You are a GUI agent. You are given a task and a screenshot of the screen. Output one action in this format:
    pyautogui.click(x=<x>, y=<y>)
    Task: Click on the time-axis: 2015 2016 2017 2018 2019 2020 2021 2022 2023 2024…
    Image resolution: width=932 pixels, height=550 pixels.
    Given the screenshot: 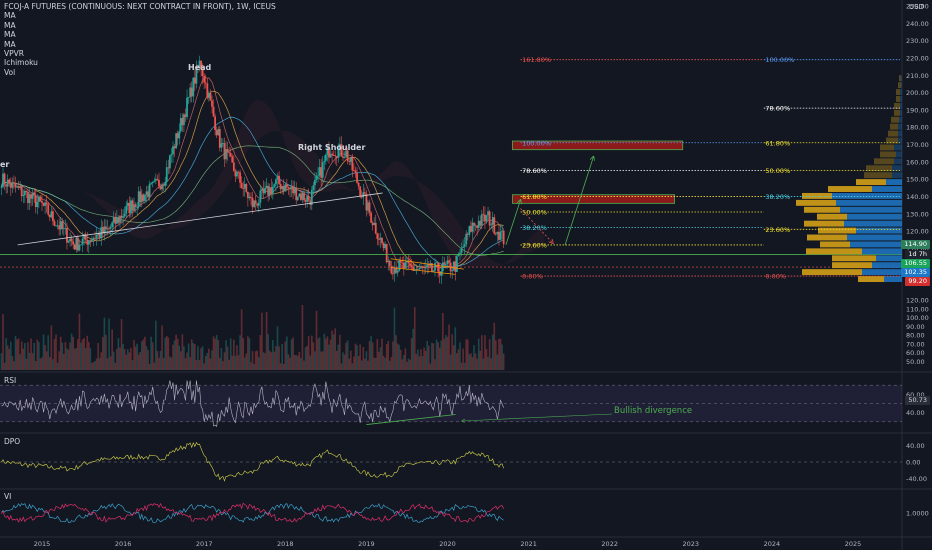 What is the action you would take?
    pyautogui.click(x=448, y=544)
    